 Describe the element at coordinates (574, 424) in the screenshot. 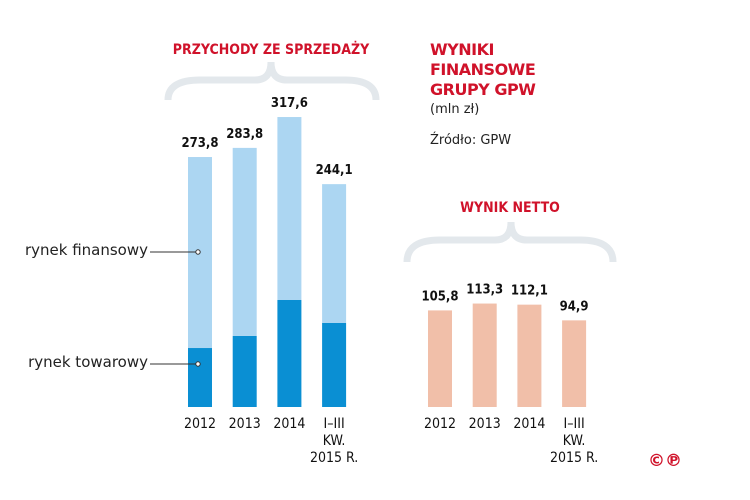

I see `net-tick-label: I–III` at that location.